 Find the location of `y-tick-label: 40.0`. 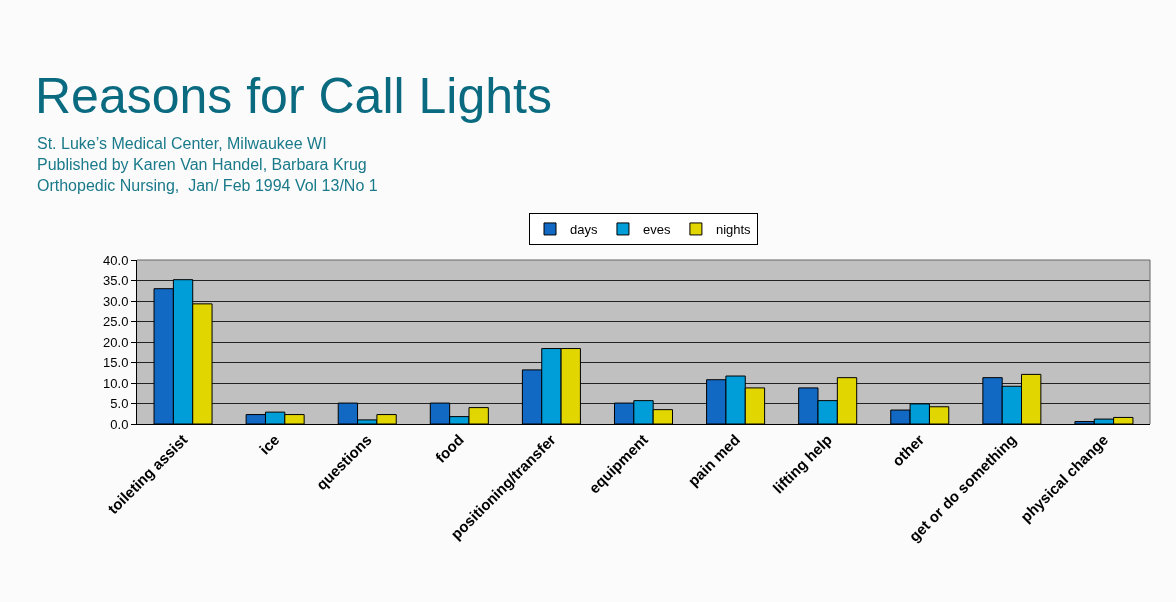

y-tick-label: 40.0 is located at coordinates (116, 260).